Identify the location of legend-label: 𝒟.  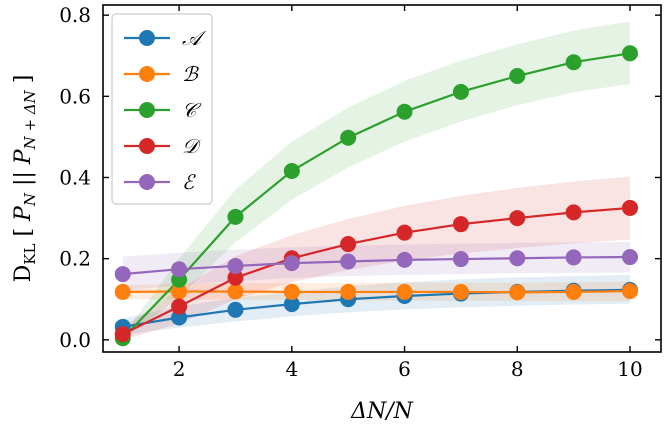
(192, 146).